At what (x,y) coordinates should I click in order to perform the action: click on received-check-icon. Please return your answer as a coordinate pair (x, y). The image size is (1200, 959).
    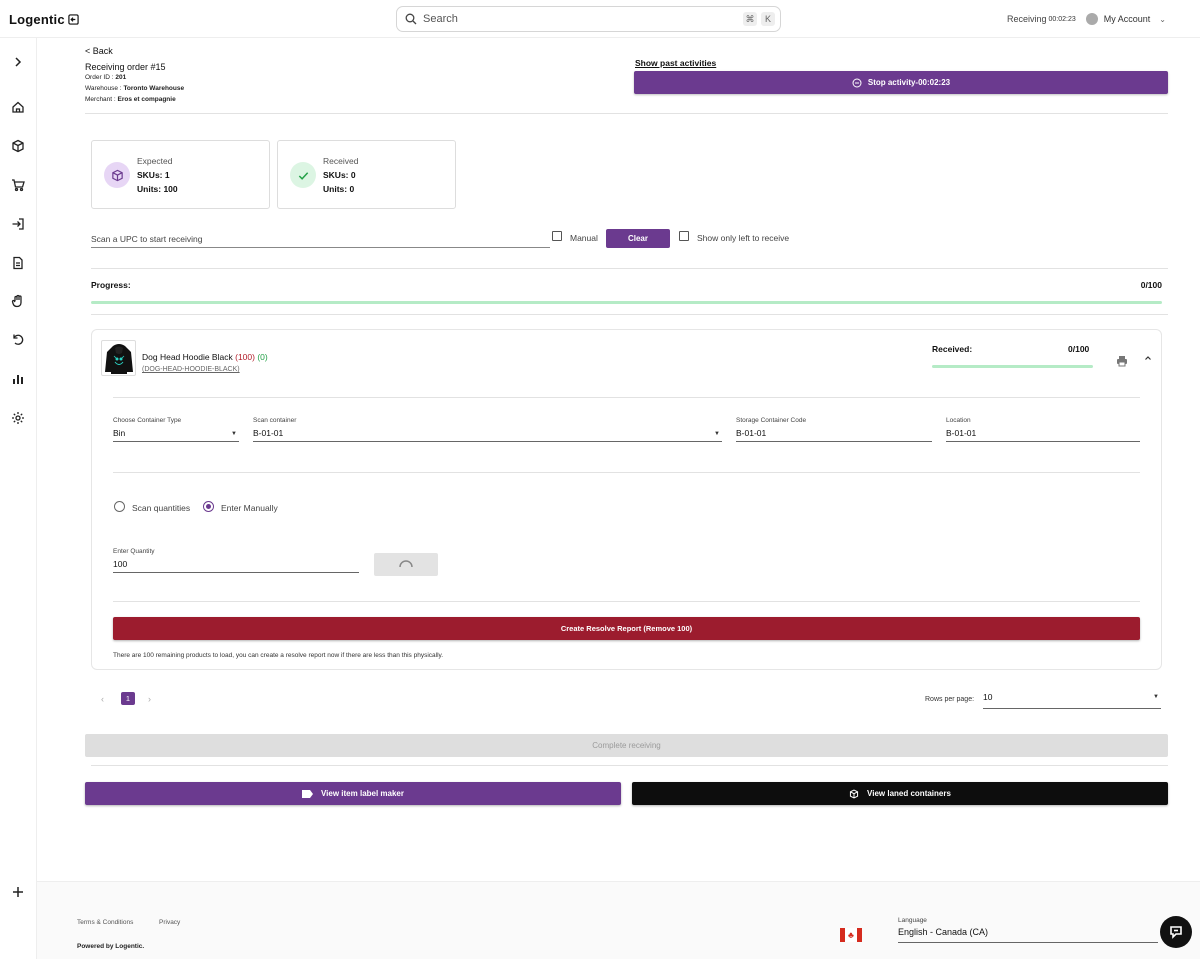
    Looking at the image, I should click on (303, 175).